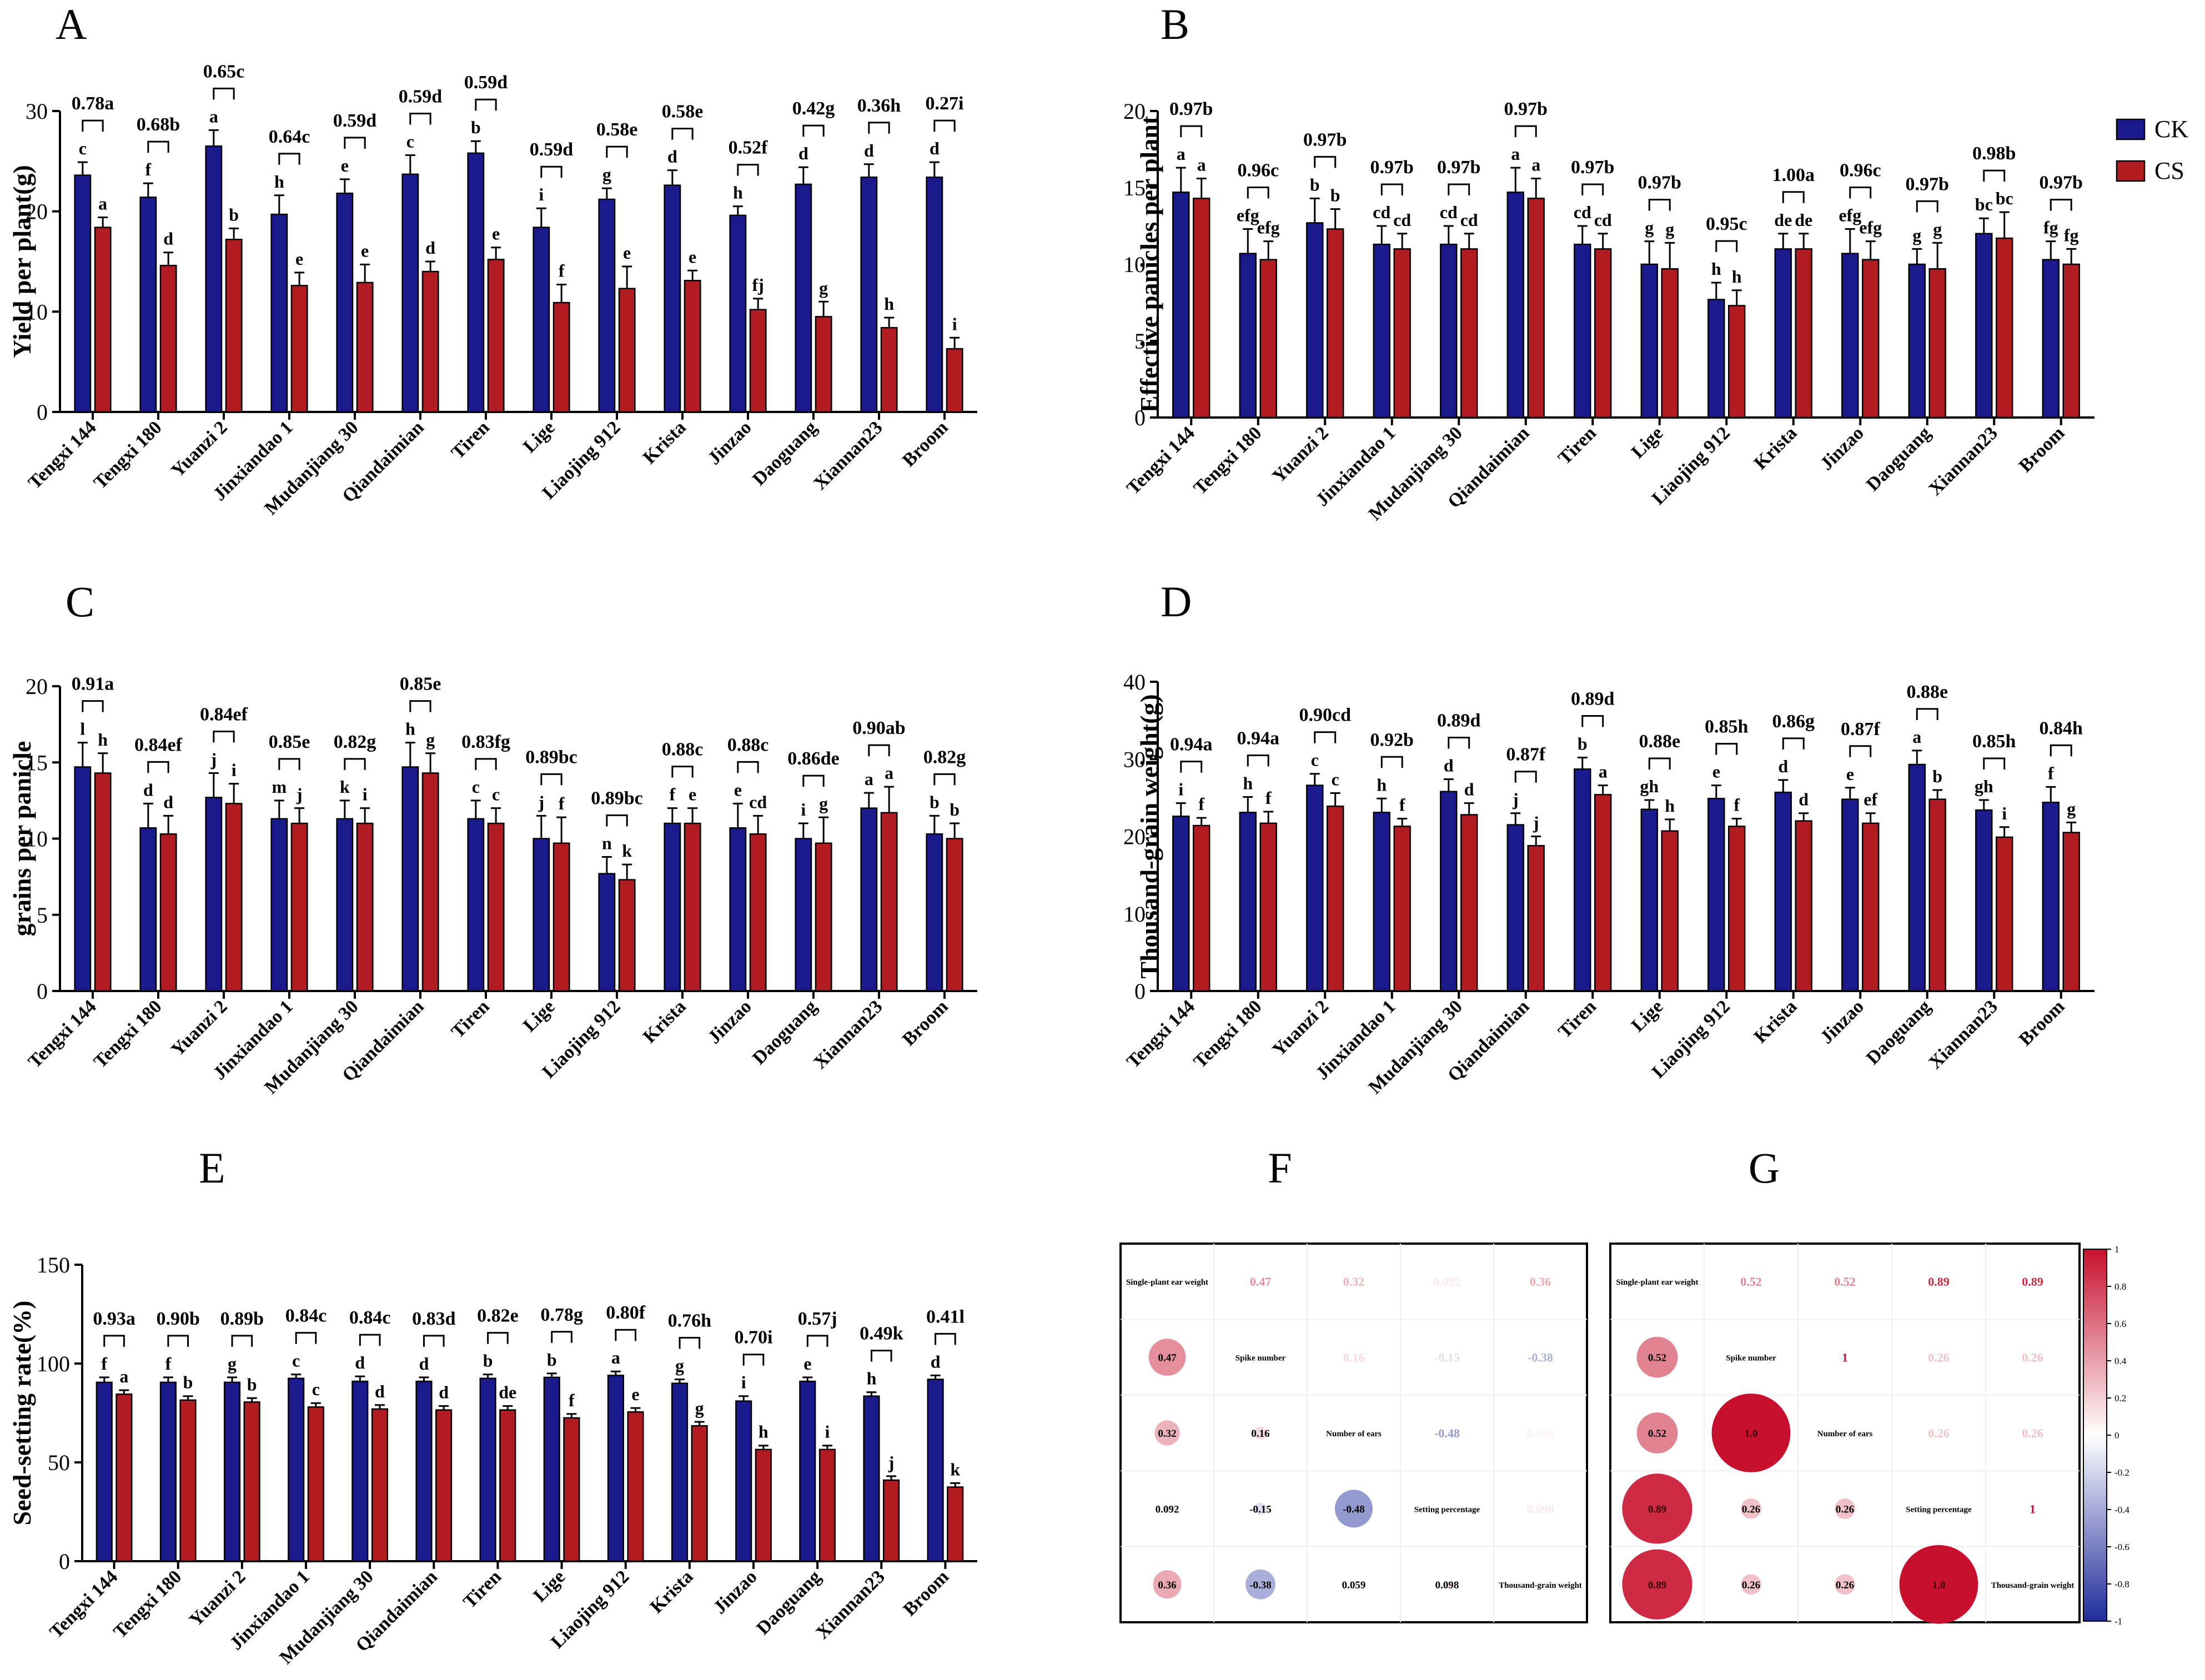 This screenshot has height=1680, width=2205. What do you see at coordinates (1842, 448) in the screenshot?
I see `x-tick-label: Jinzao` at bounding box center [1842, 448].